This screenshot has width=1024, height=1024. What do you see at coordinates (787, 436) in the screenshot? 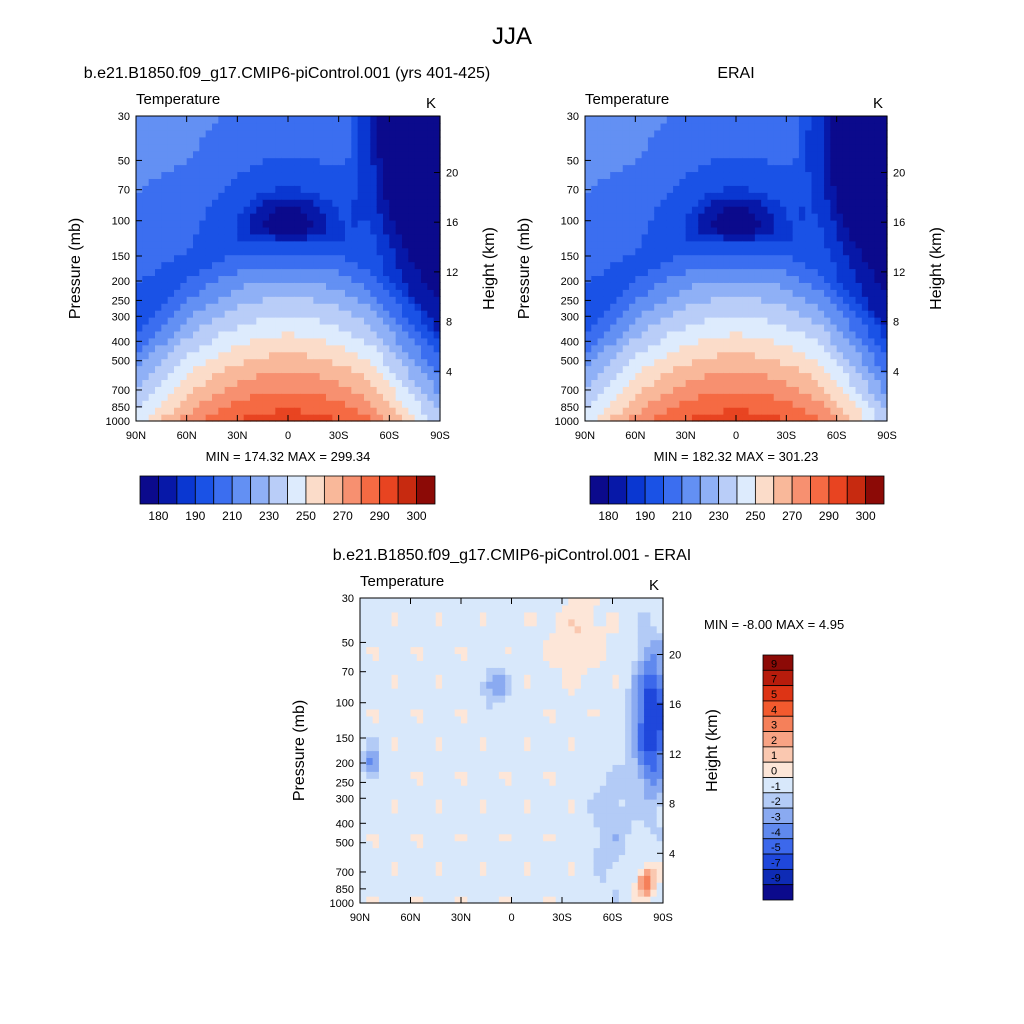
I see `x-tick-label: 30S` at bounding box center [787, 436].